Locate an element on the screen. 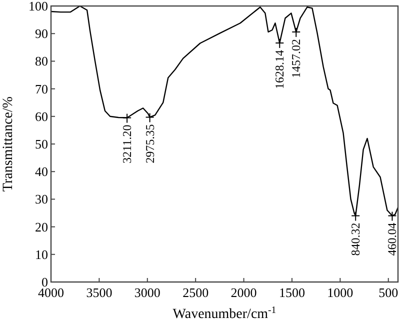 This screenshot has height=328, width=400. y-tick-label: 50 is located at coordinates (41, 144).